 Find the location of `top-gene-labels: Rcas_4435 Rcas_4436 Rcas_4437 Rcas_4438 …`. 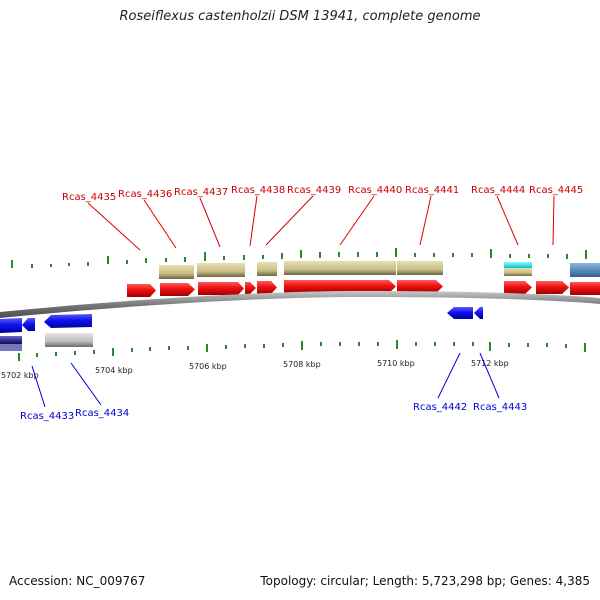

top-gene-labels: Rcas_4435 Rcas_4436 Rcas_4437 Rcas_4438 … is located at coordinates (322, 218).